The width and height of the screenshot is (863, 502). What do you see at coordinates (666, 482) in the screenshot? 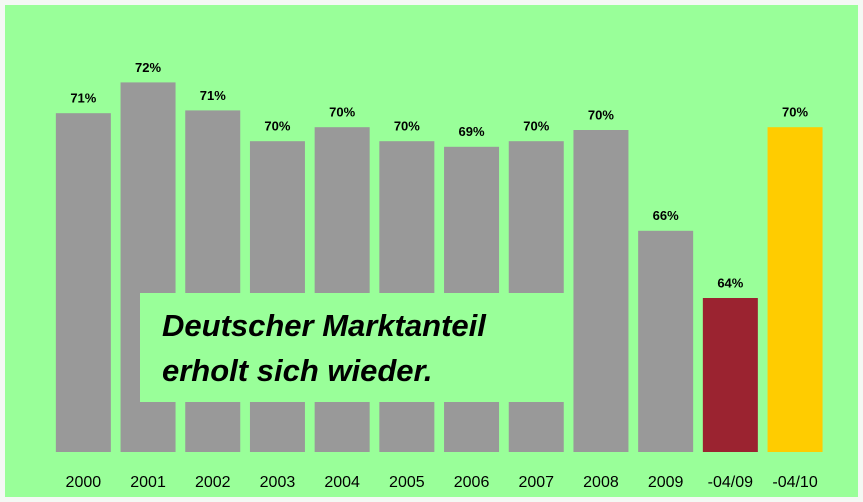
I see `x-tick-label: 2009` at bounding box center [666, 482].